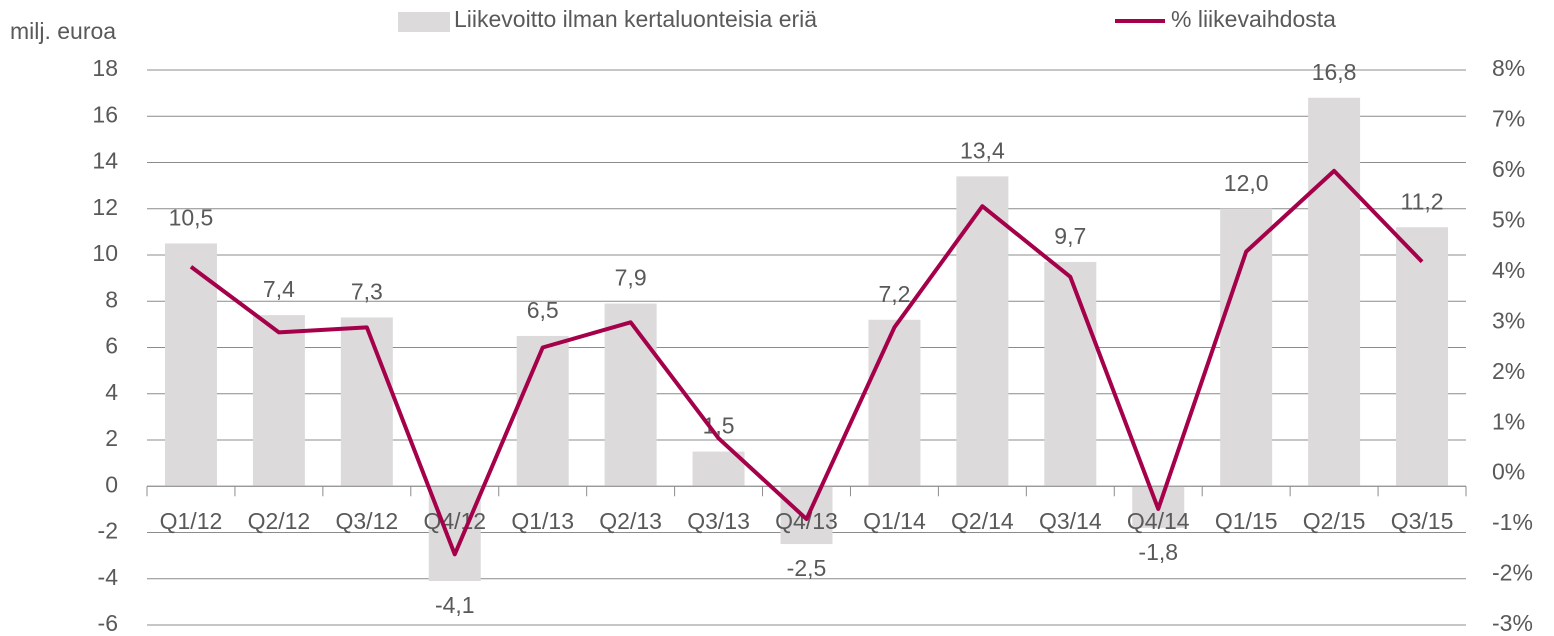 The width and height of the screenshot is (1554, 636). I want to click on y2-tick-label: 0%, so click(1508, 472).